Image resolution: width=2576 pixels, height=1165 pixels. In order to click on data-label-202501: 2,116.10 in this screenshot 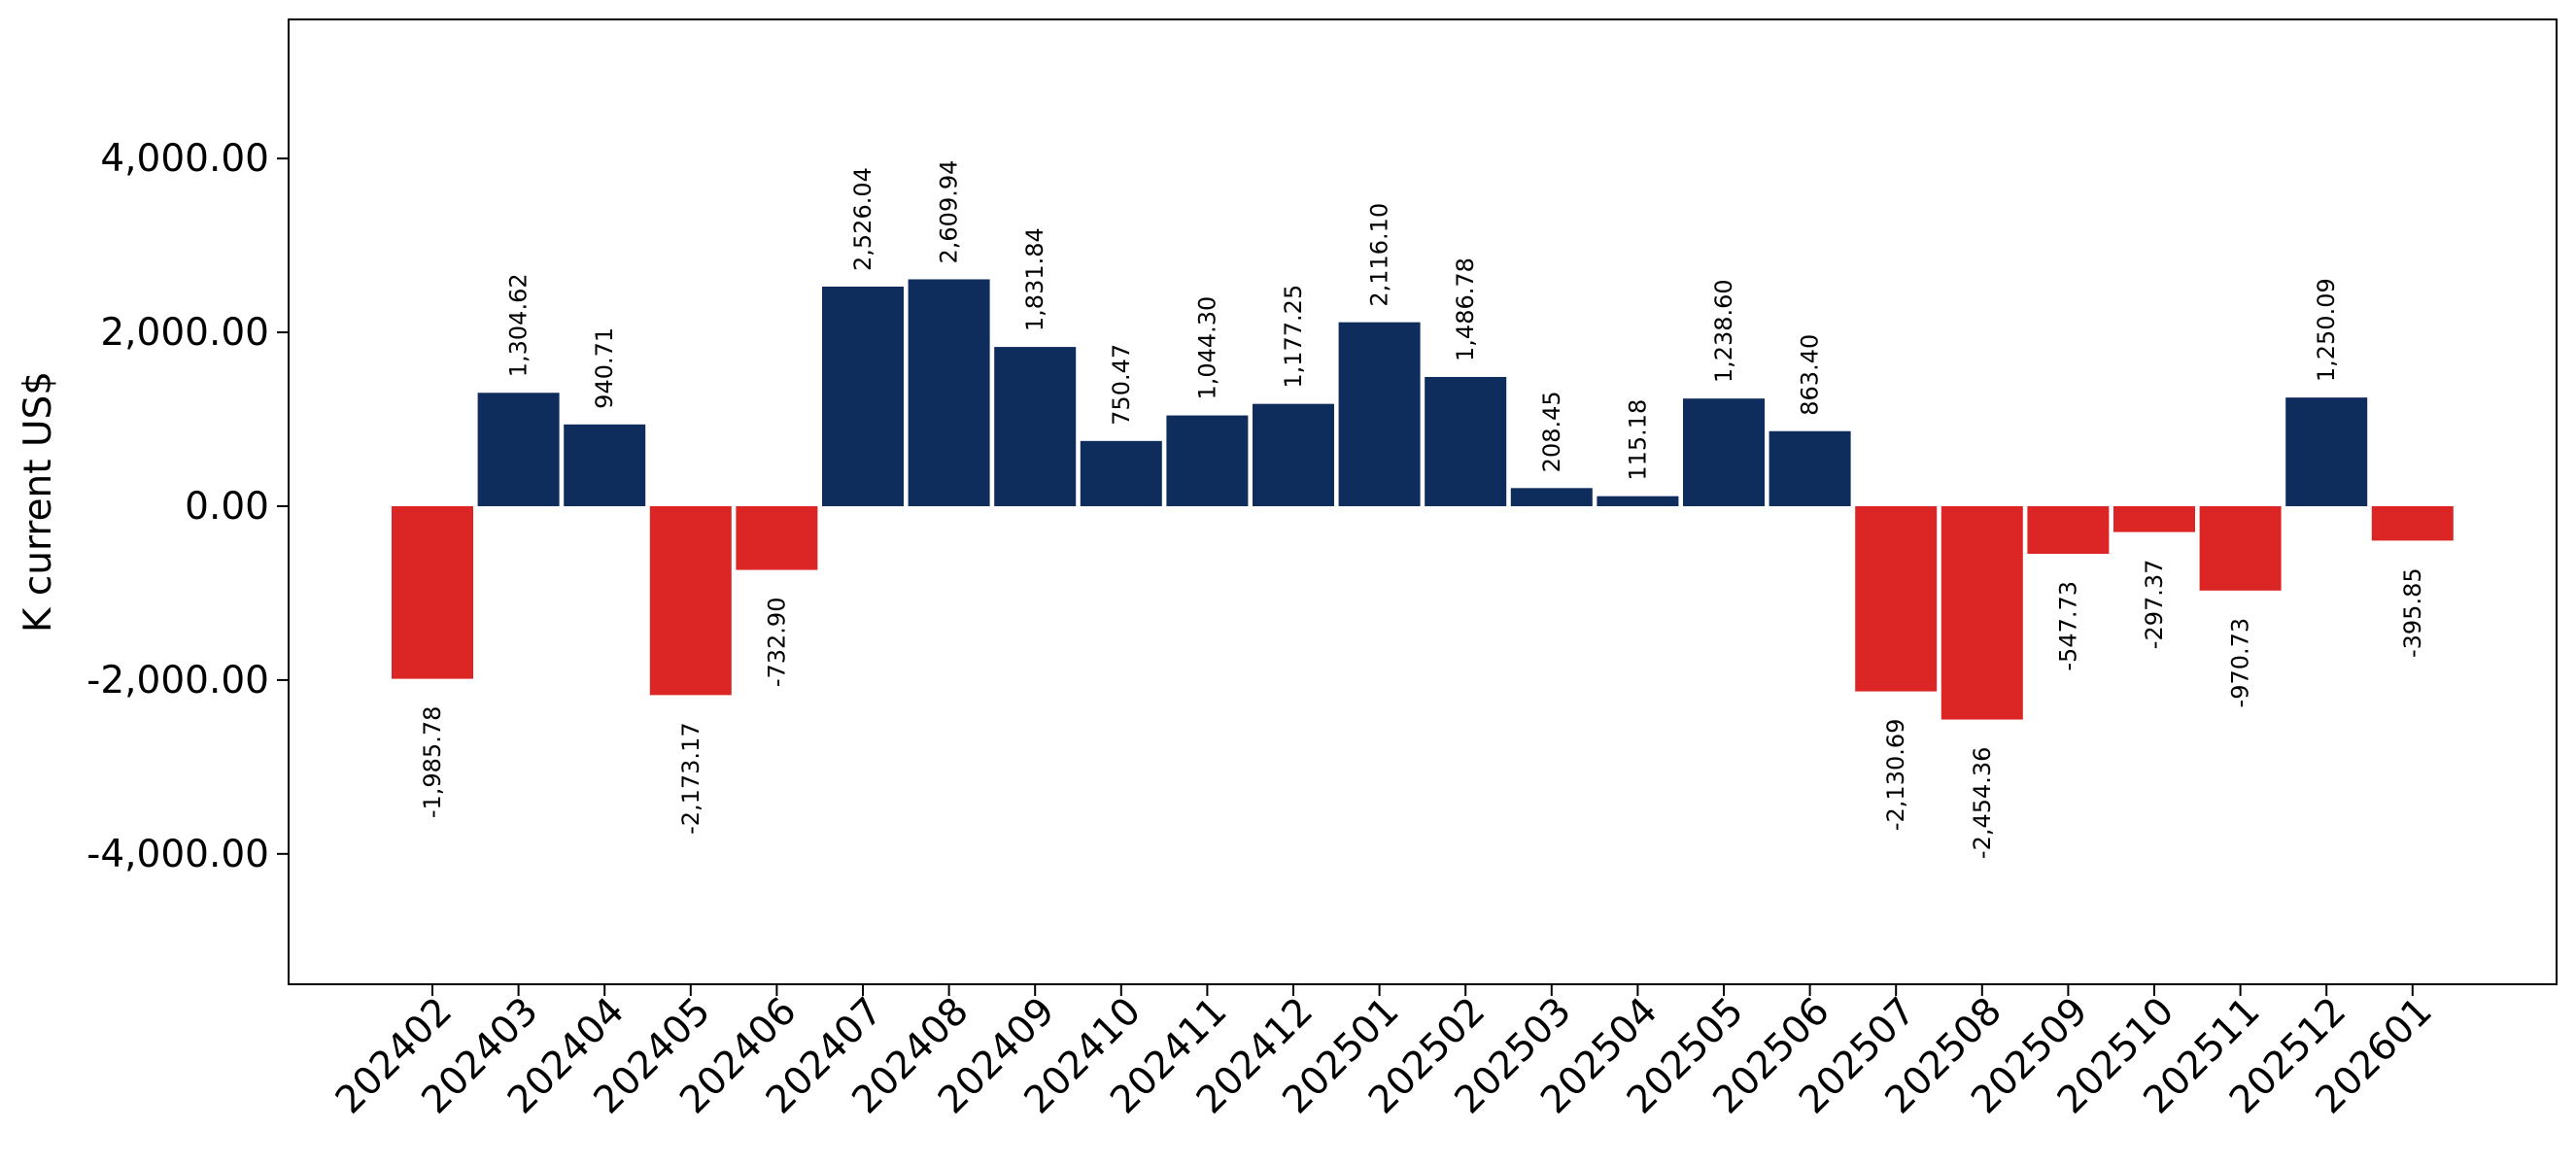, I will do `click(1380, 255)`.